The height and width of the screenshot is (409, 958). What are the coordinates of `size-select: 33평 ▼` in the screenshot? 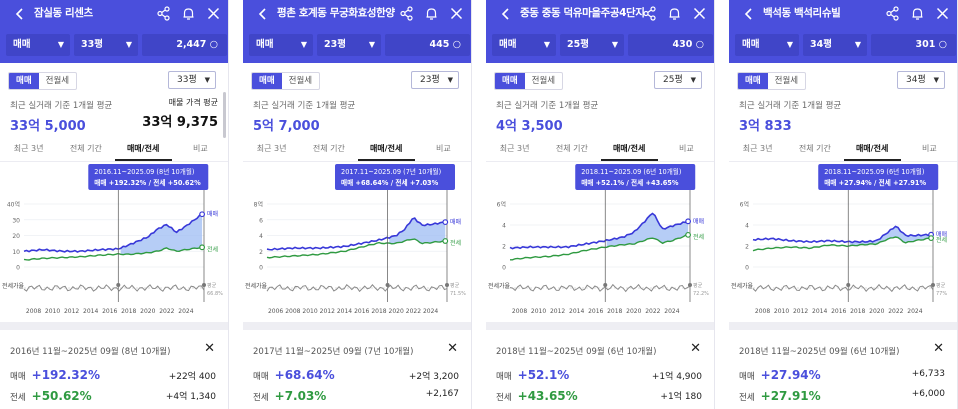 It's located at (106, 45).